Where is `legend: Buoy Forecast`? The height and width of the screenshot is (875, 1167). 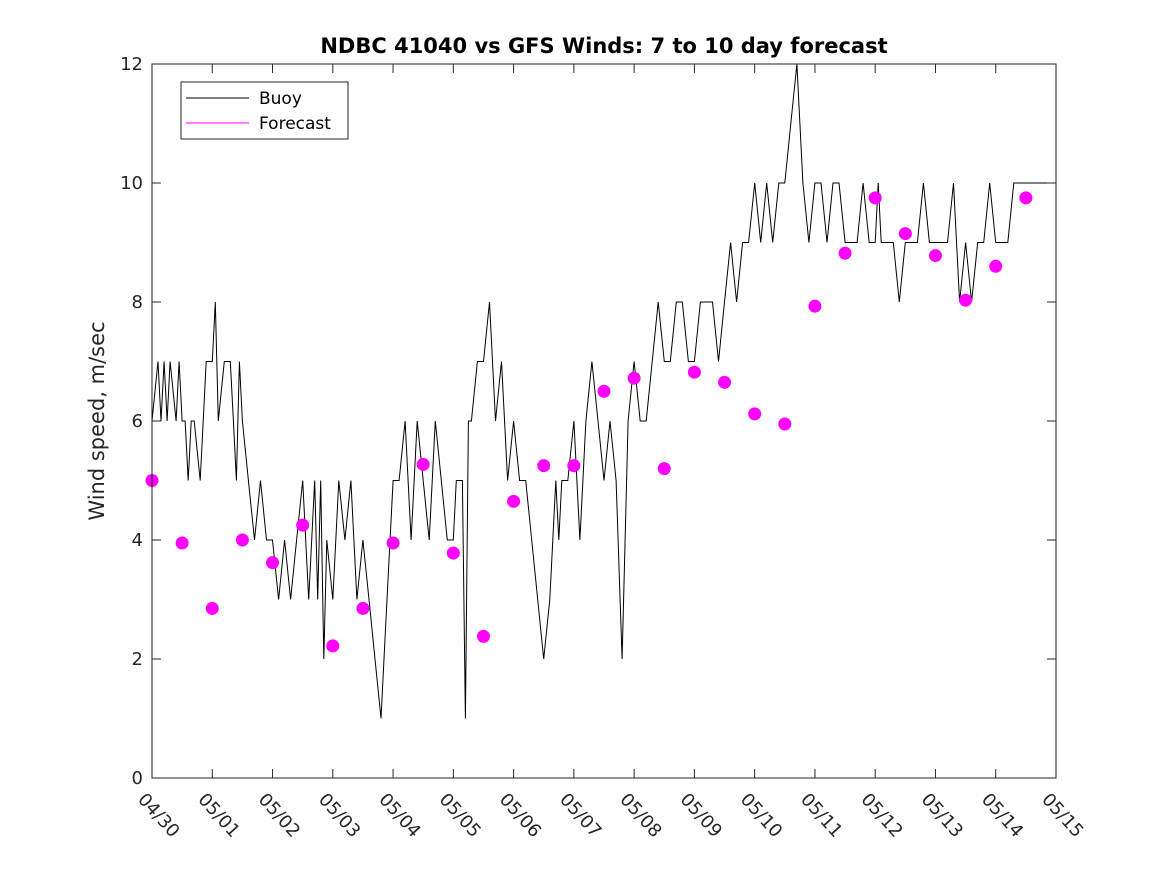 legend: Buoy Forecast is located at coordinates (264, 110).